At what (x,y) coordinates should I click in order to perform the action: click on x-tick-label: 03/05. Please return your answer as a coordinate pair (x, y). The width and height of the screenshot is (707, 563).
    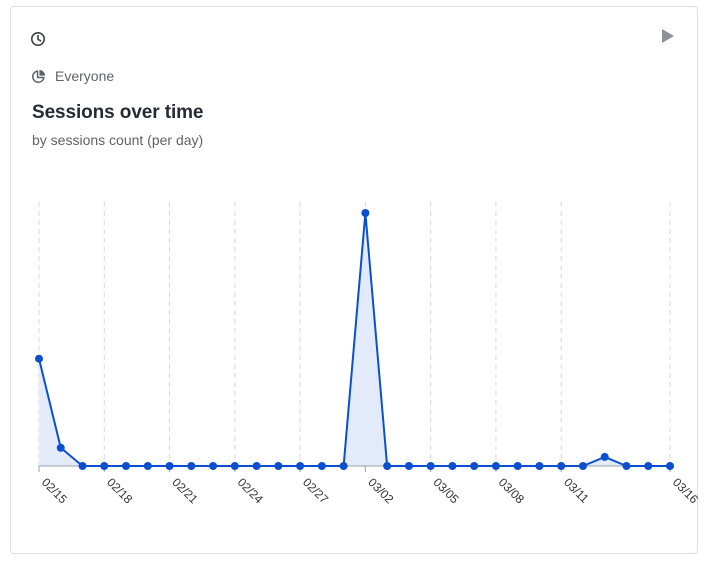
    Looking at the image, I should click on (446, 490).